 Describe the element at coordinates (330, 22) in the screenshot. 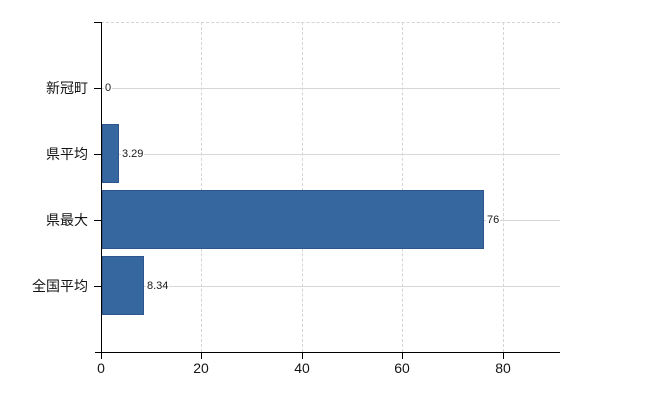

I see `gridline-top` at that location.